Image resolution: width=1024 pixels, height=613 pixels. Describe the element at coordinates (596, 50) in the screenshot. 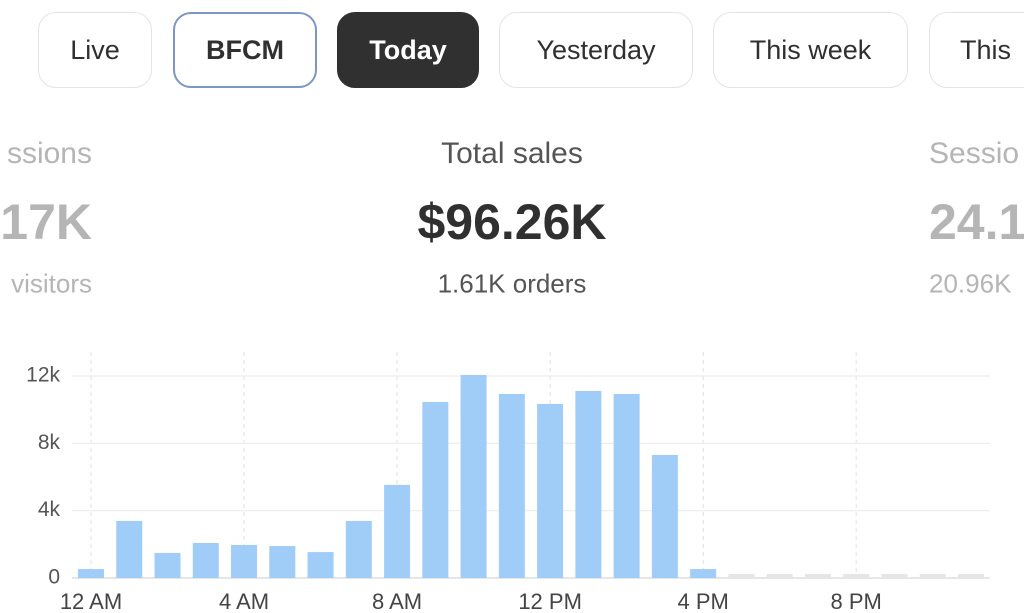

I see `tab: Yesterday` at that location.